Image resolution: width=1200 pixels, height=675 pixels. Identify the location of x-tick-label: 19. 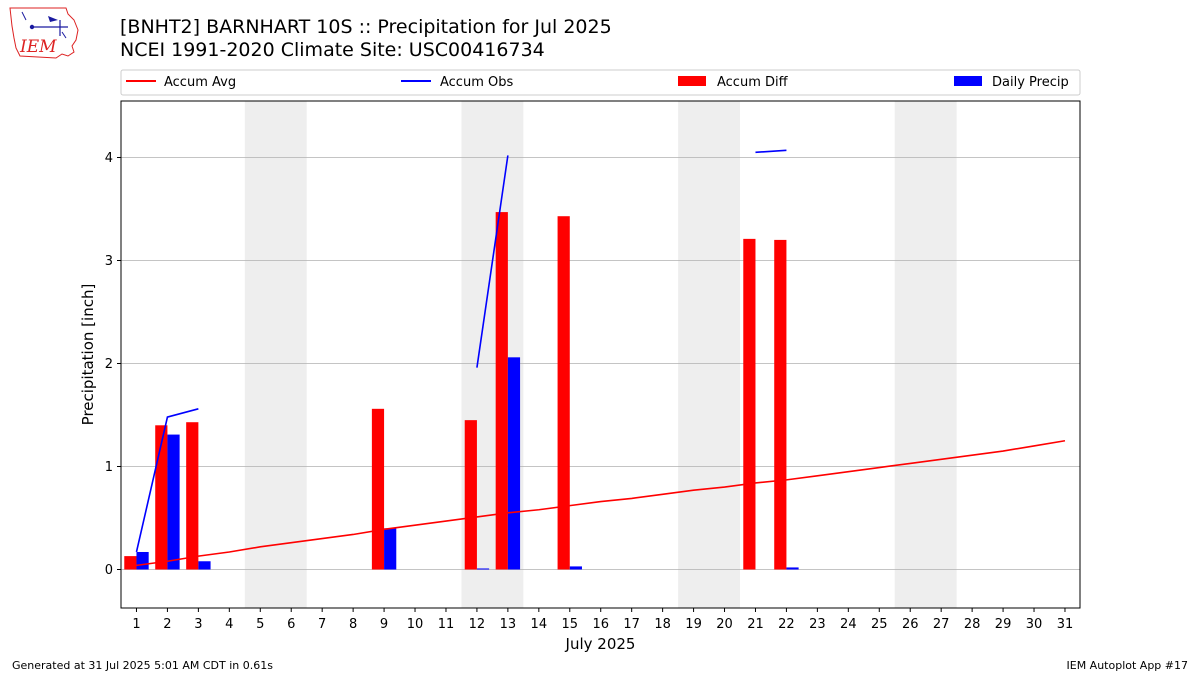
(693, 624).